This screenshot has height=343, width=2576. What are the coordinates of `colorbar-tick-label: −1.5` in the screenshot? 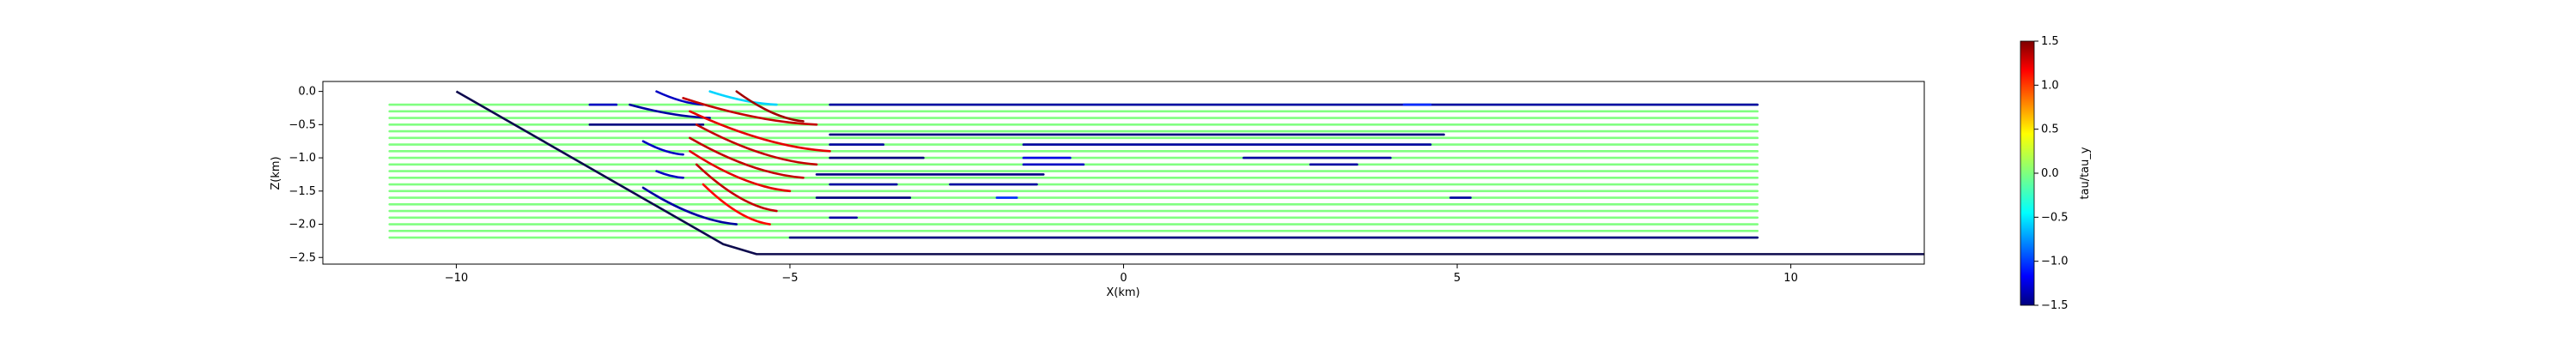 It's located at (2055, 306).